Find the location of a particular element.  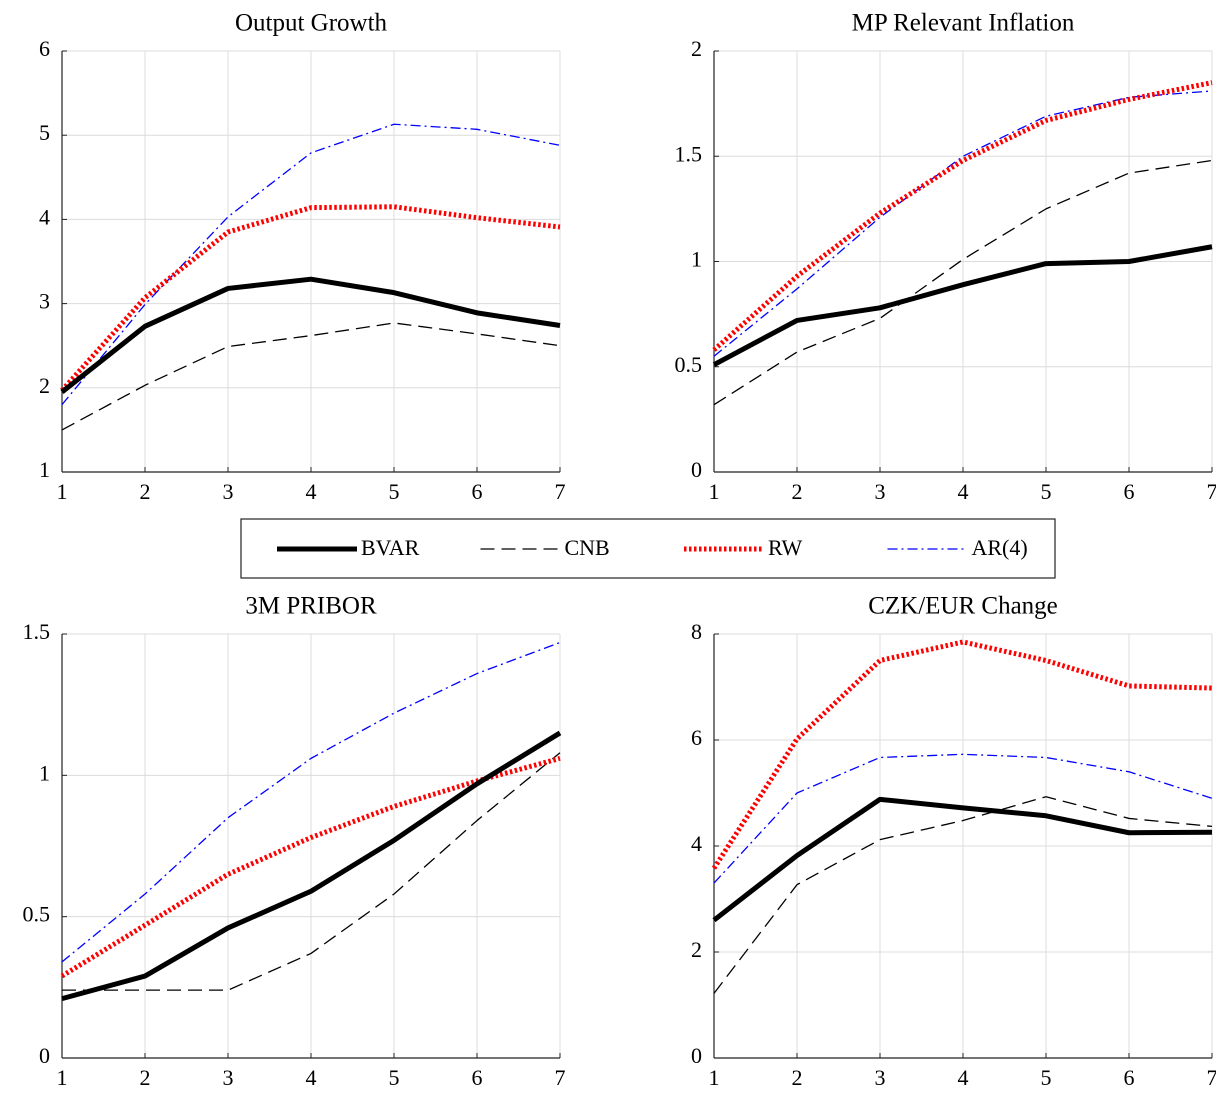

y-tick-label: 3 is located at coordinates (44, 301).